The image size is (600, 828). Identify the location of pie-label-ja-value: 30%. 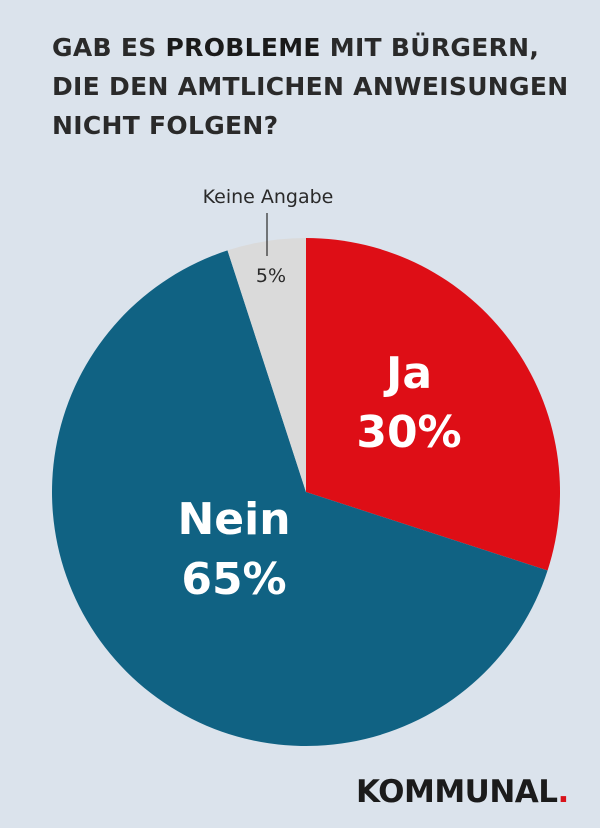
(408, 432).